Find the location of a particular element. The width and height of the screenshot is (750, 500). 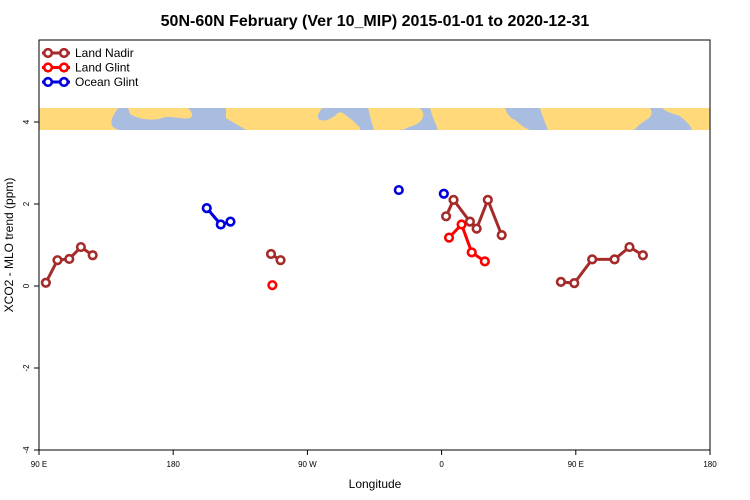

legend-item-land-nadir: Land Nadir is located at coordinates (88, 53).